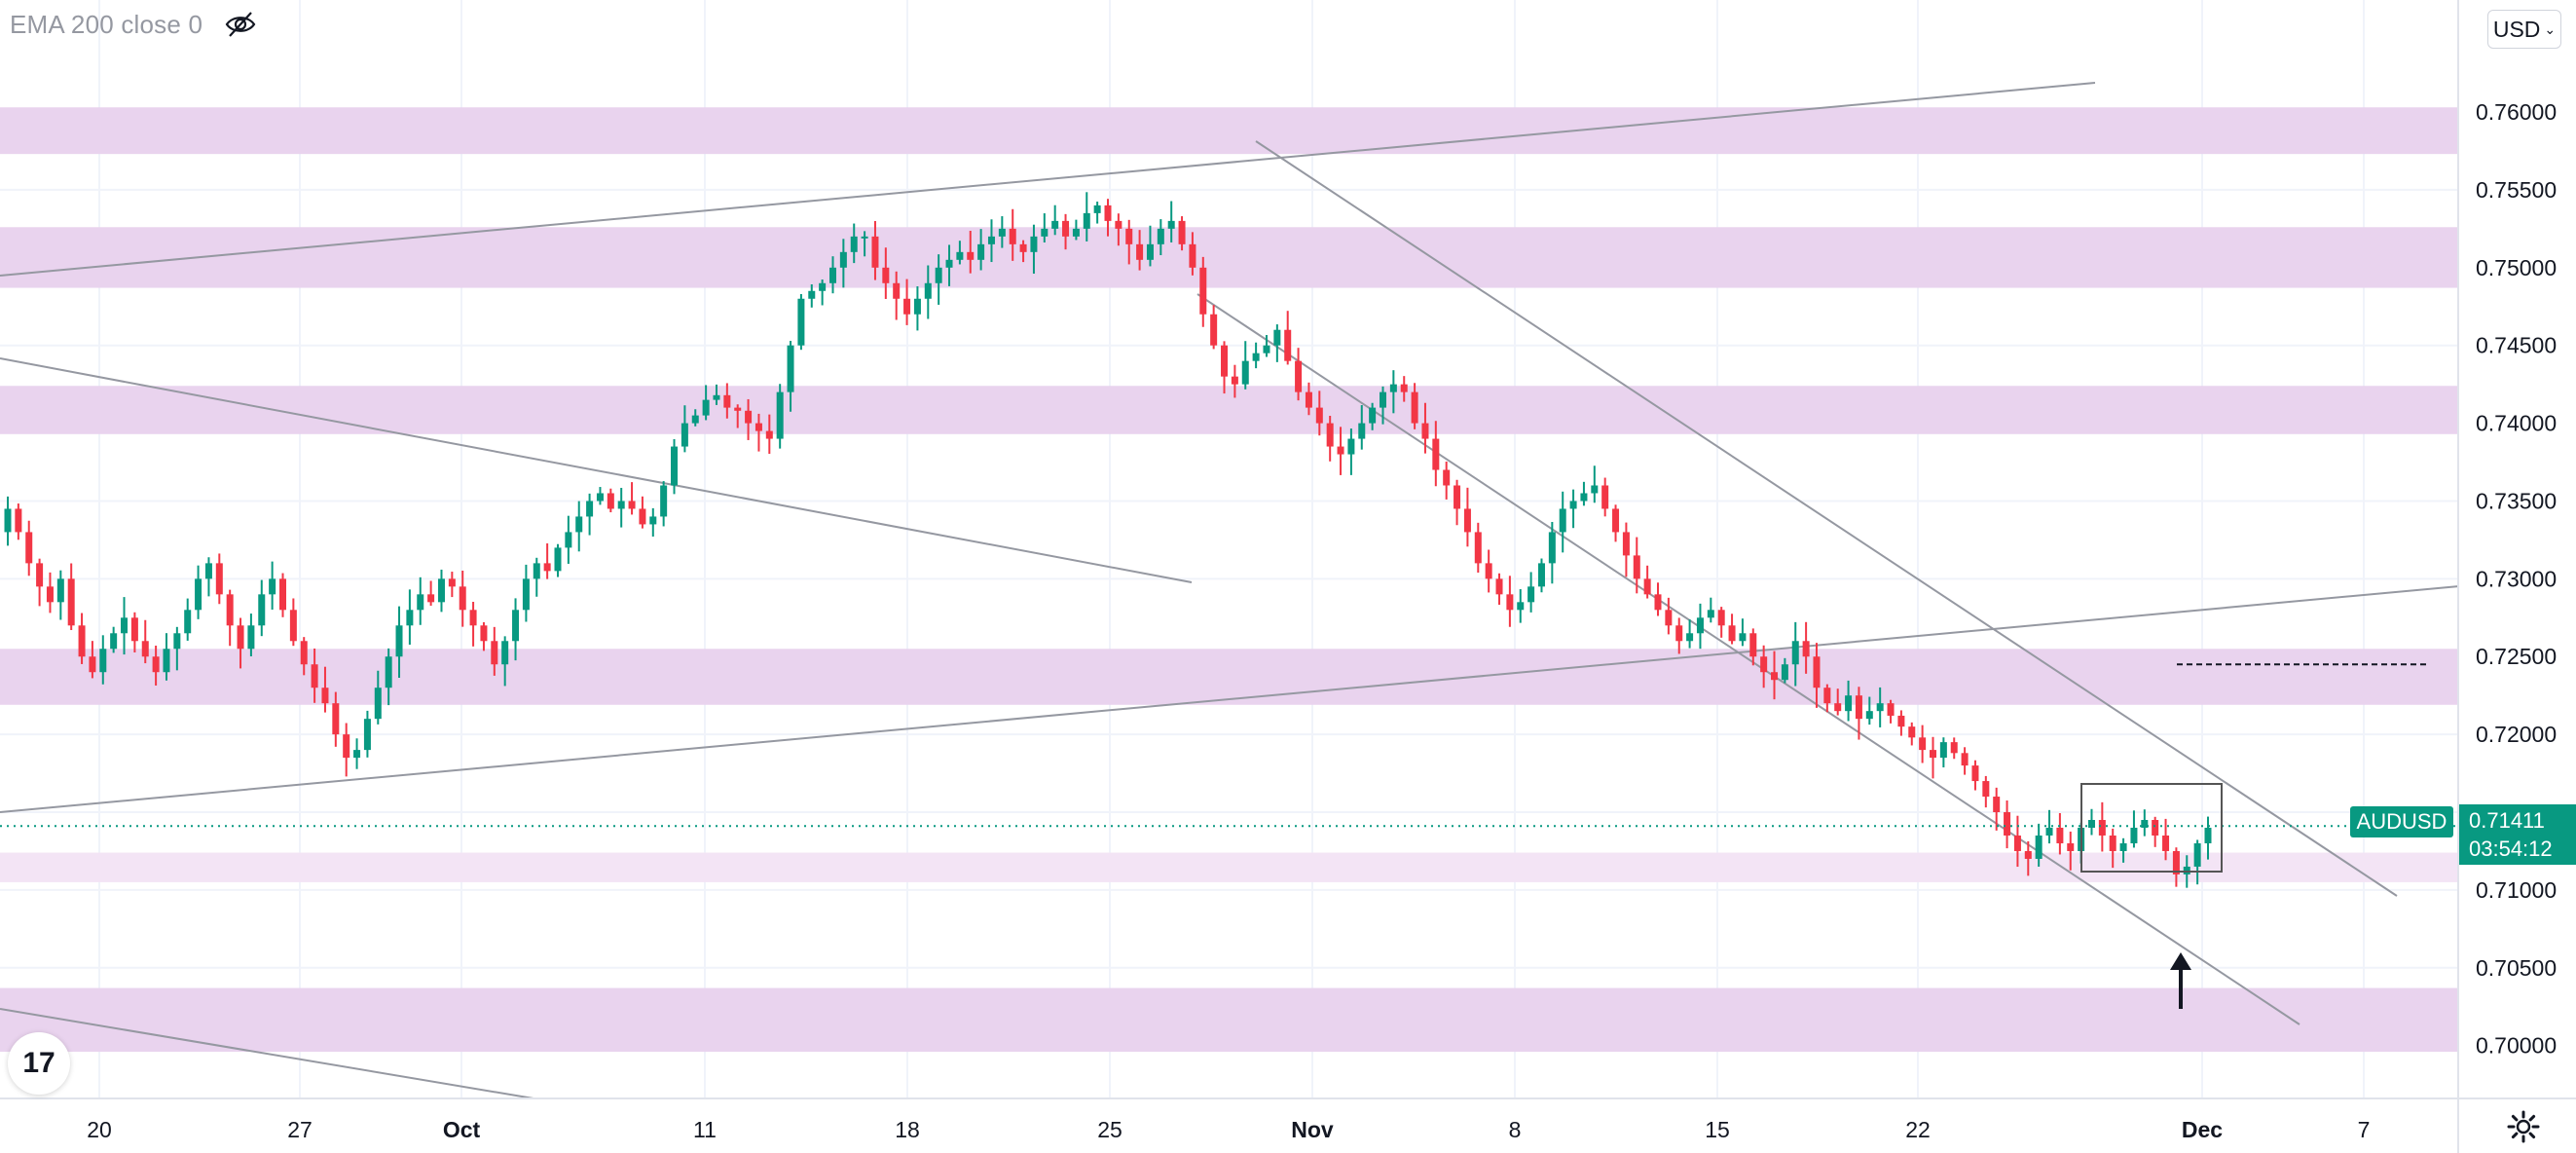  What do you see at coordinates (240, 24) in the screenshot?
I see `eye-crossed-icon` at bounding box center [240, 24].